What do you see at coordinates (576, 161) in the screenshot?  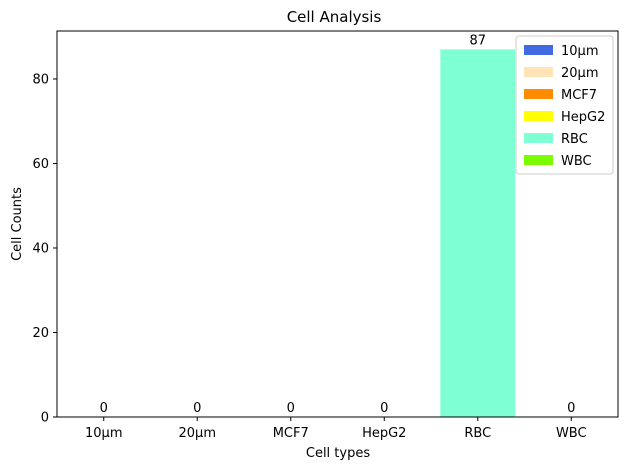 I see `legend-label-5: WBC` at bounding box center [576, 161].